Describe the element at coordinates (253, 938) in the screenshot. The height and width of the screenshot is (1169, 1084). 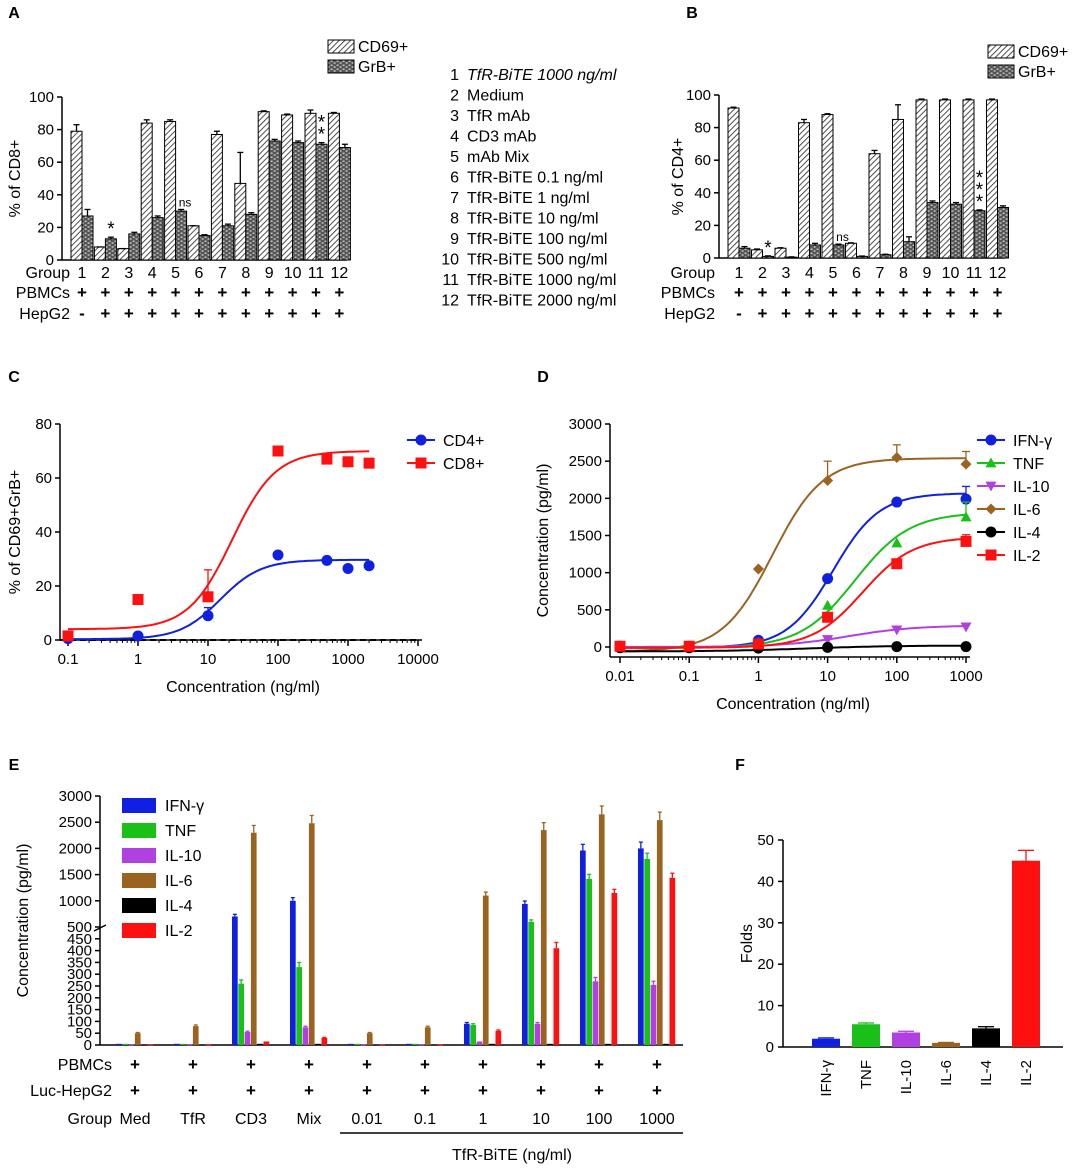
I see `bar-IL-6-CD3` at that location.